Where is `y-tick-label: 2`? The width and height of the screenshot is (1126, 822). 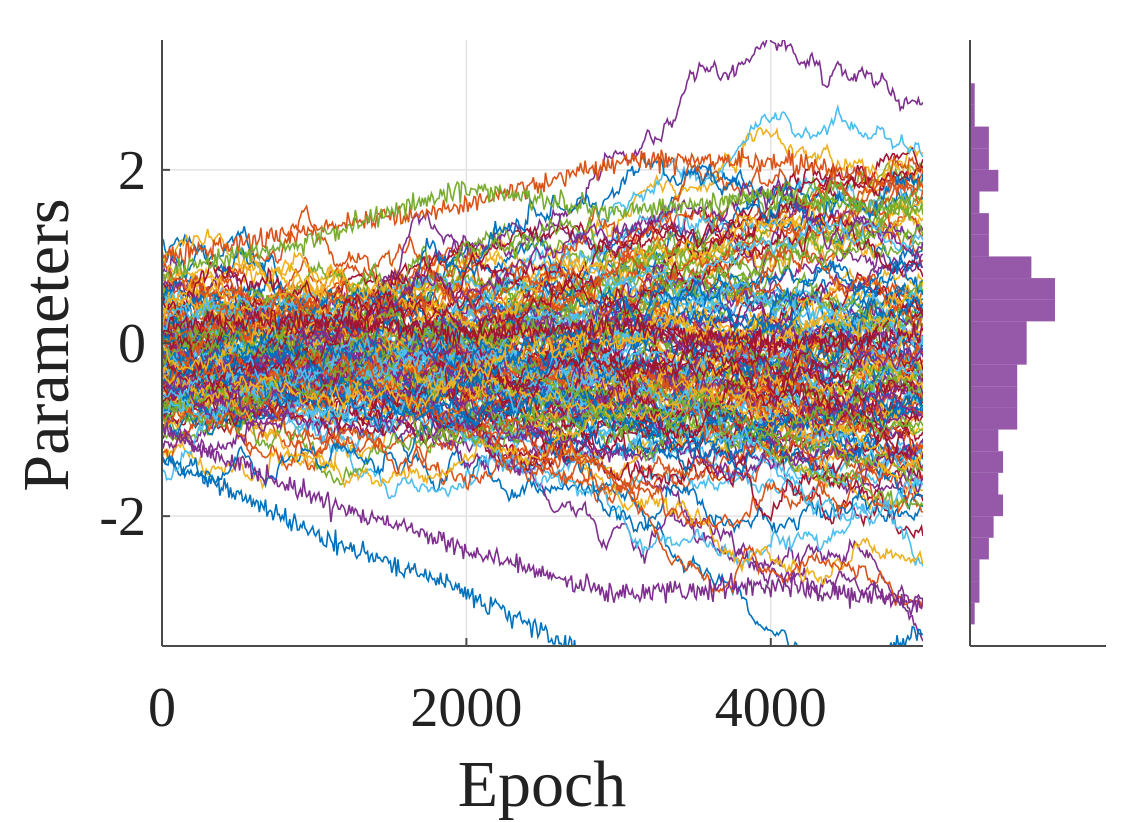 y-tick-label: 2 is located at coordinates (132, 171).